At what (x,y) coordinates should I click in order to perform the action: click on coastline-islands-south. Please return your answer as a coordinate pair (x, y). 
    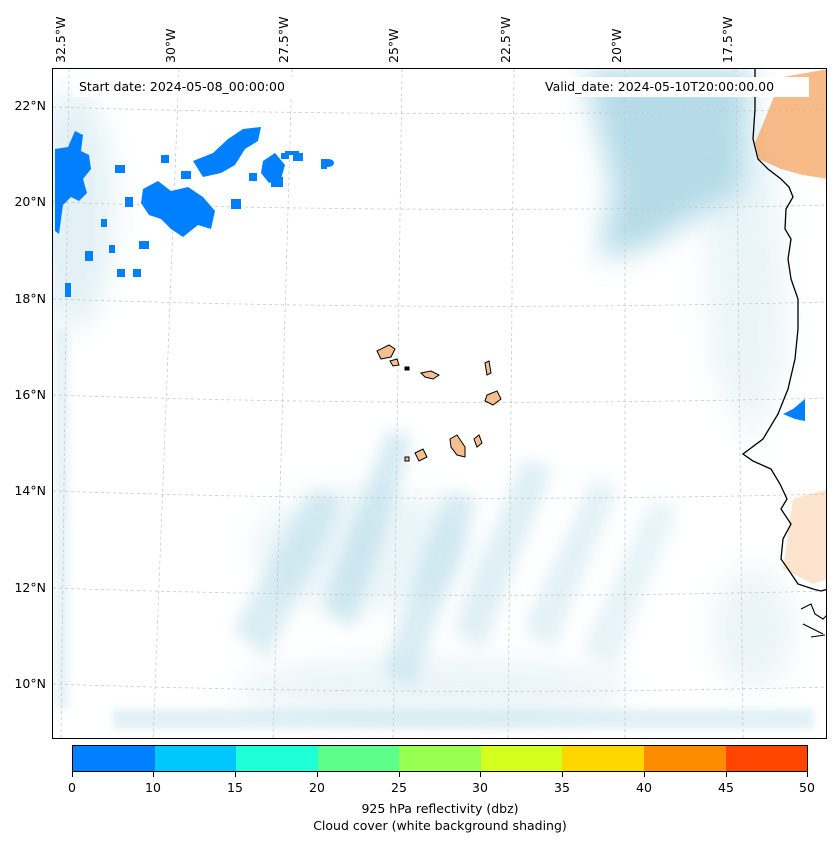
    Looking at the image, I should click on (813, 620).